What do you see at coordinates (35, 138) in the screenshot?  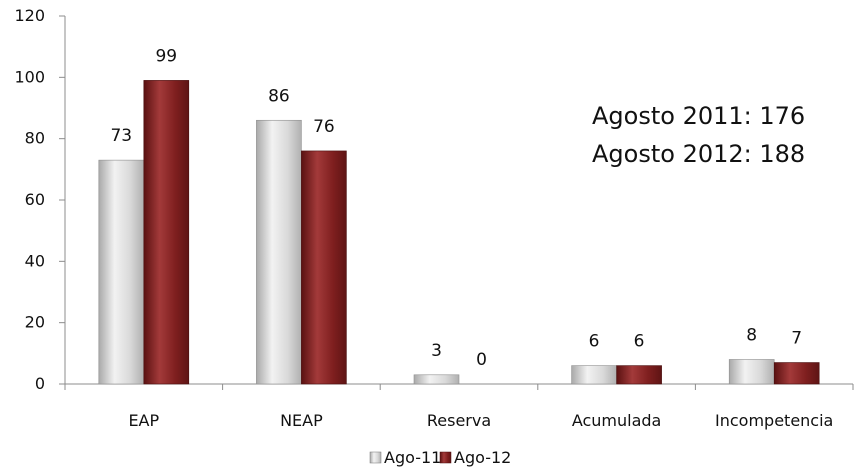 I see `y-tick-label: 80` at bounding box center [35, 138].